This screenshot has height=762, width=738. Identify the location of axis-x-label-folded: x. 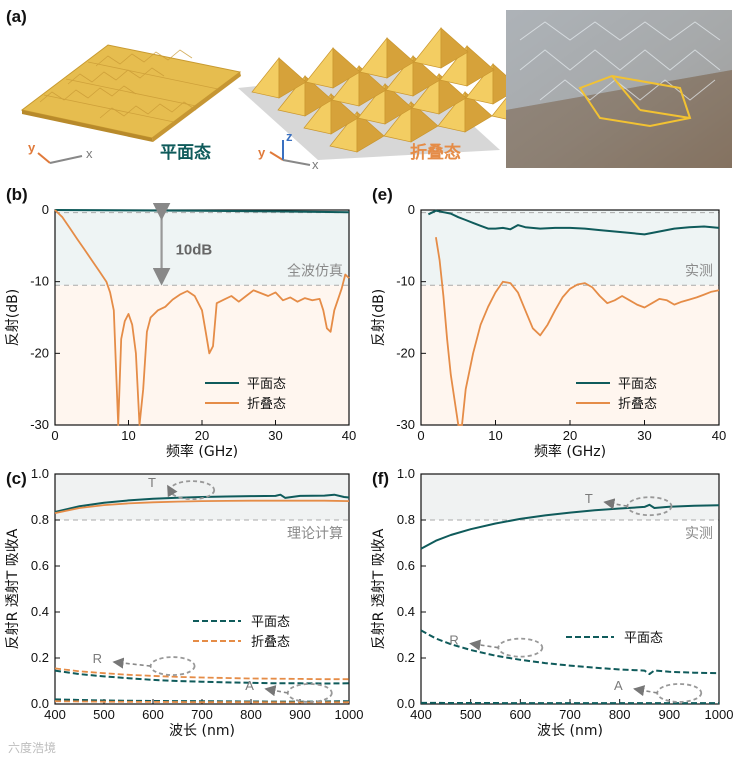
(315, 164).